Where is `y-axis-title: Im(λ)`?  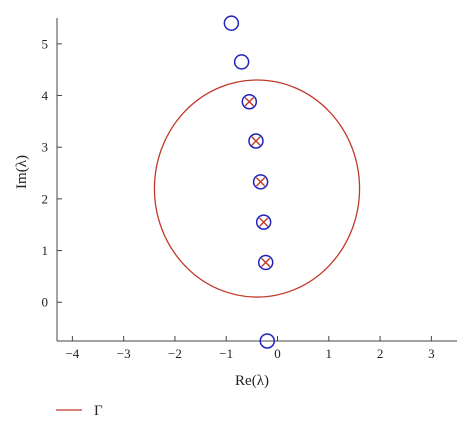 y-axis-title: Im(λ) is located at coordinates (22, 172).